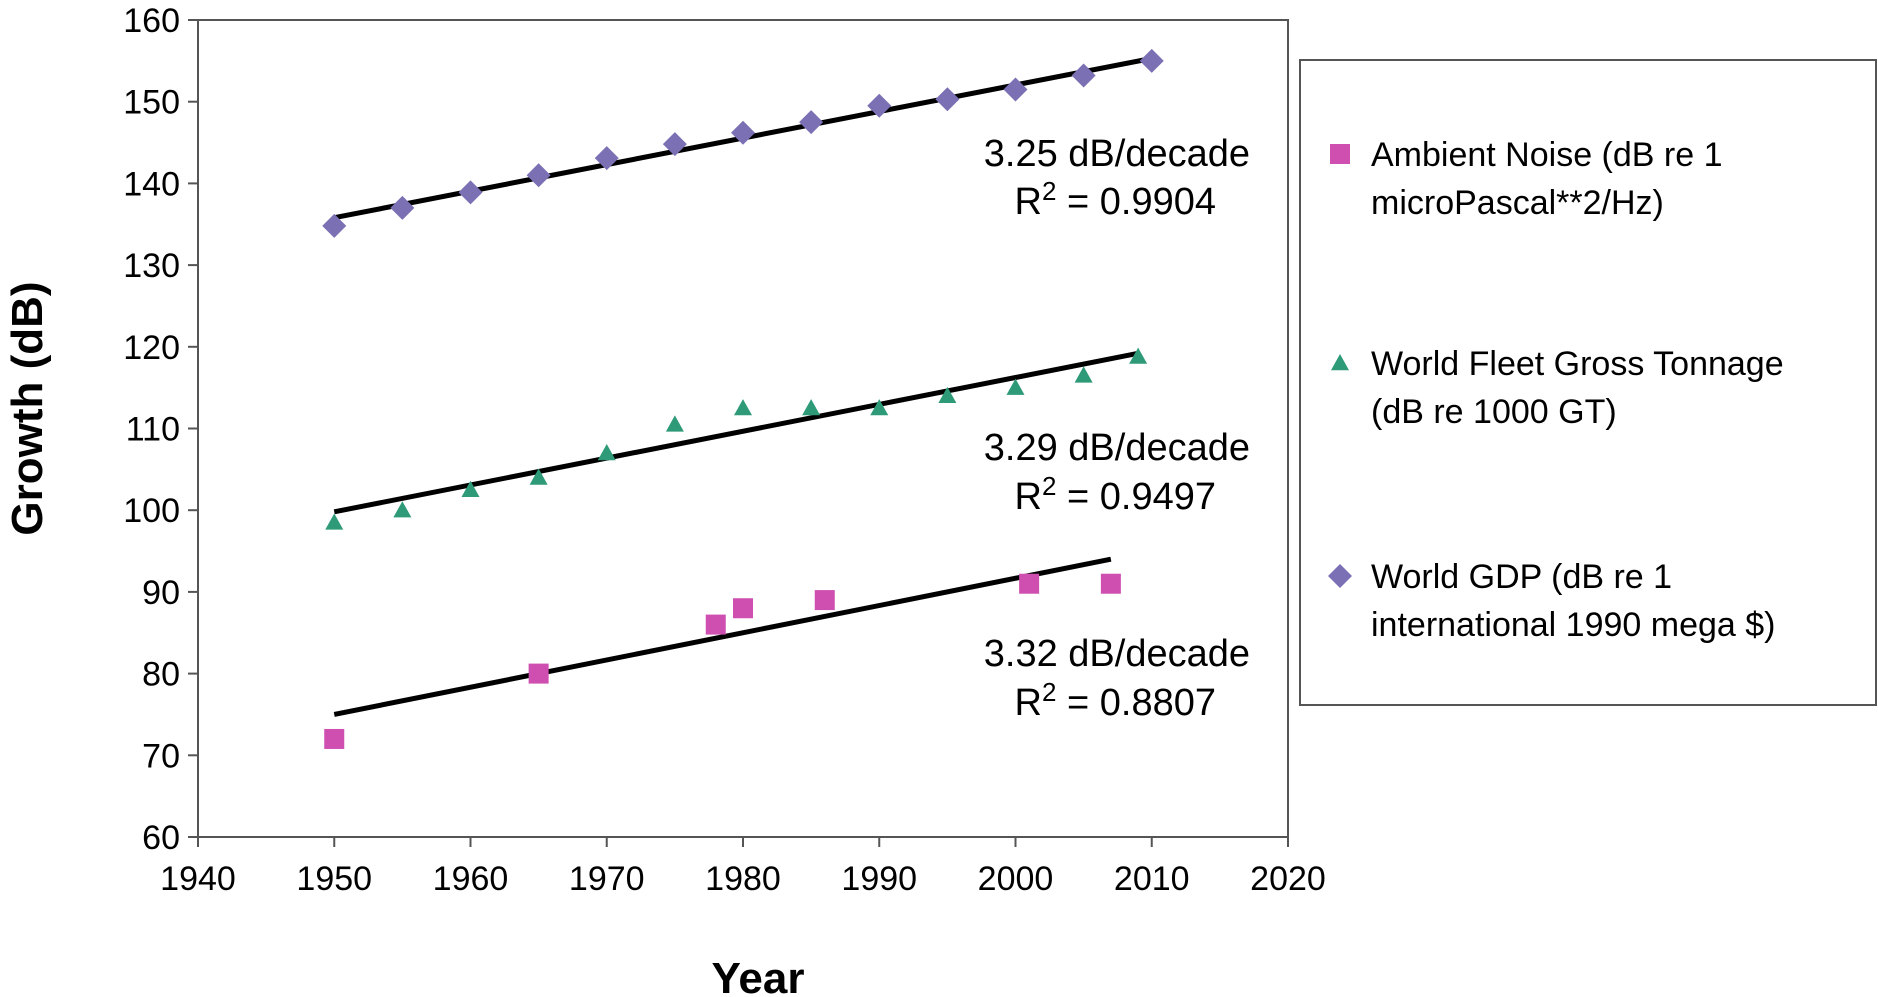 Image resolution: width=1878 pixels, height=997 pixels. I want to click on x-tick-label: 1980, so click(743, 879).